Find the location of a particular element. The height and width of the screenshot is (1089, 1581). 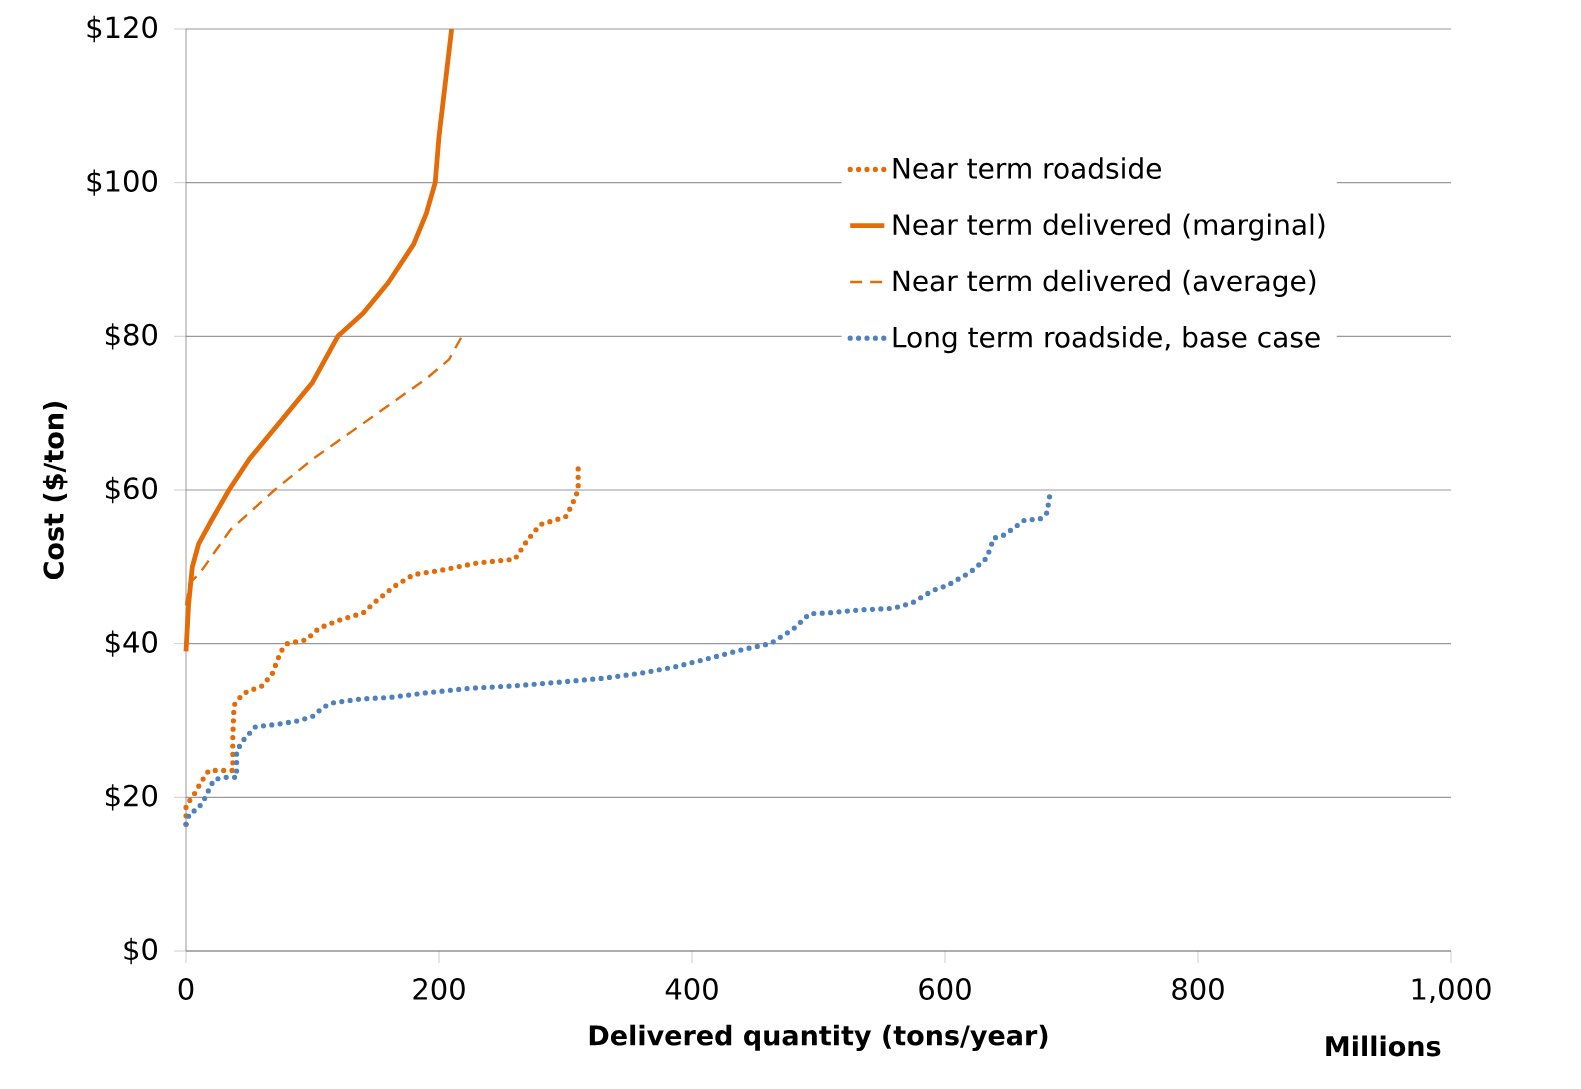

x-tick-label: 200 is located at coordinates (439, 989).